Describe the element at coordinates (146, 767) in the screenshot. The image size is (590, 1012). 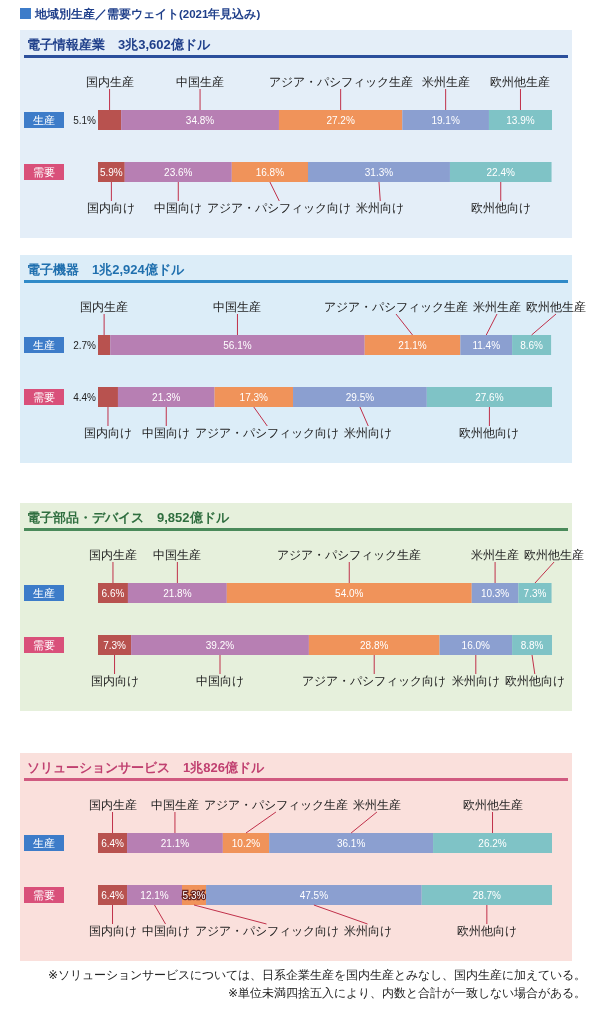
I see `chart-title: ソリューションサービス 1兆826億ドル` at that location.